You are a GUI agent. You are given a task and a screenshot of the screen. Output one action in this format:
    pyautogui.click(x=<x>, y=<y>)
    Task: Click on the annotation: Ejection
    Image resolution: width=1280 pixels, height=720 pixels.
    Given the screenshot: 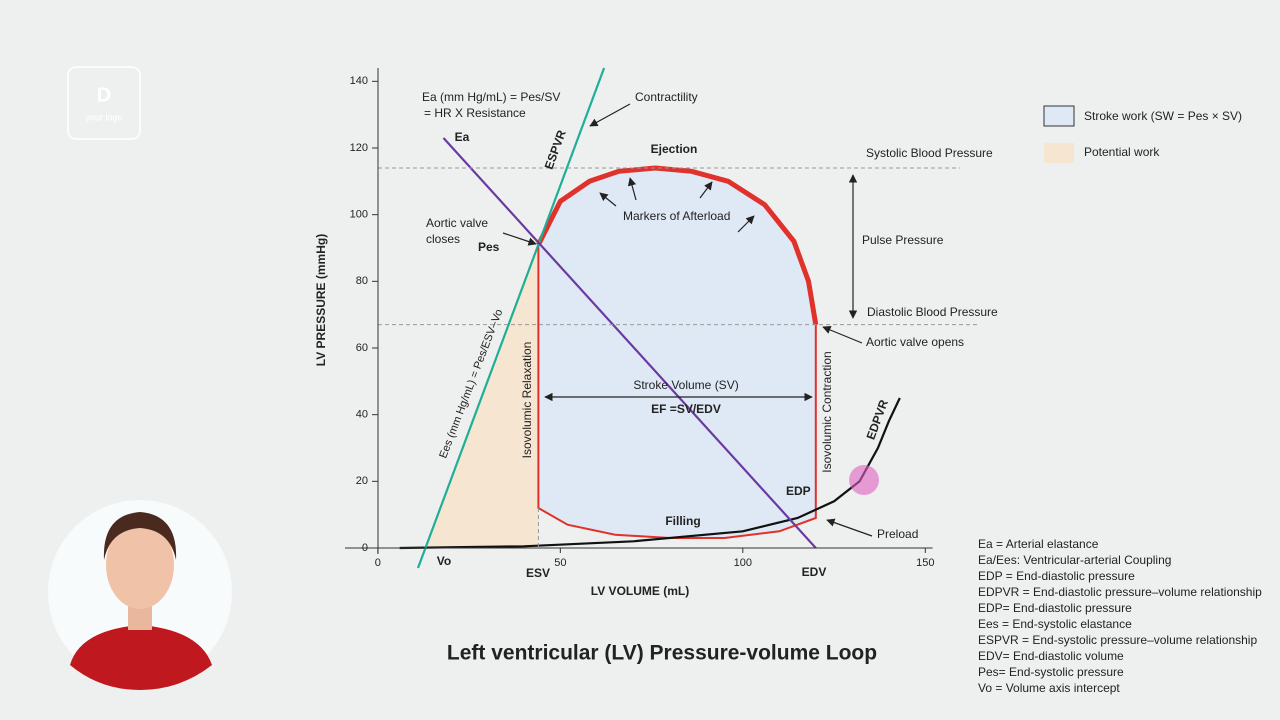 What is the action you would take?
    pyautogui.click(x=674, y=149)
    